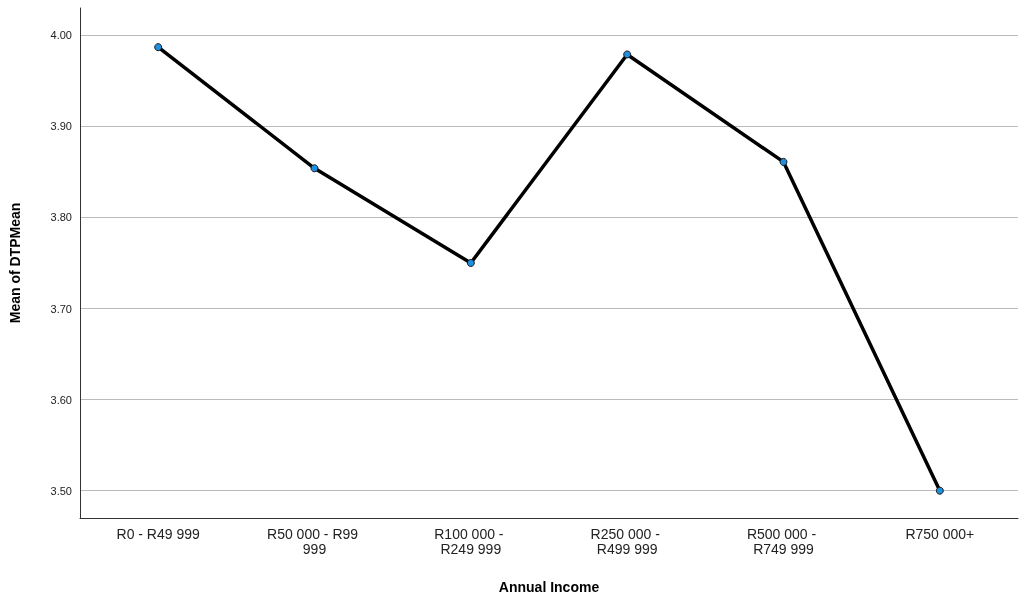 This screenshot has height=610, width=1028. I want to click on x-tick-label: R500 000 - R749 999, so click(783, 541).